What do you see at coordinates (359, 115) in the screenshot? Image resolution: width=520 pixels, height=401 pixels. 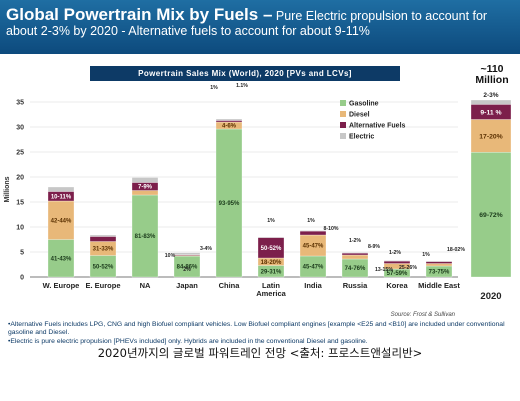 I see `legend-label: Diesel` at bounding box center [359, 115].